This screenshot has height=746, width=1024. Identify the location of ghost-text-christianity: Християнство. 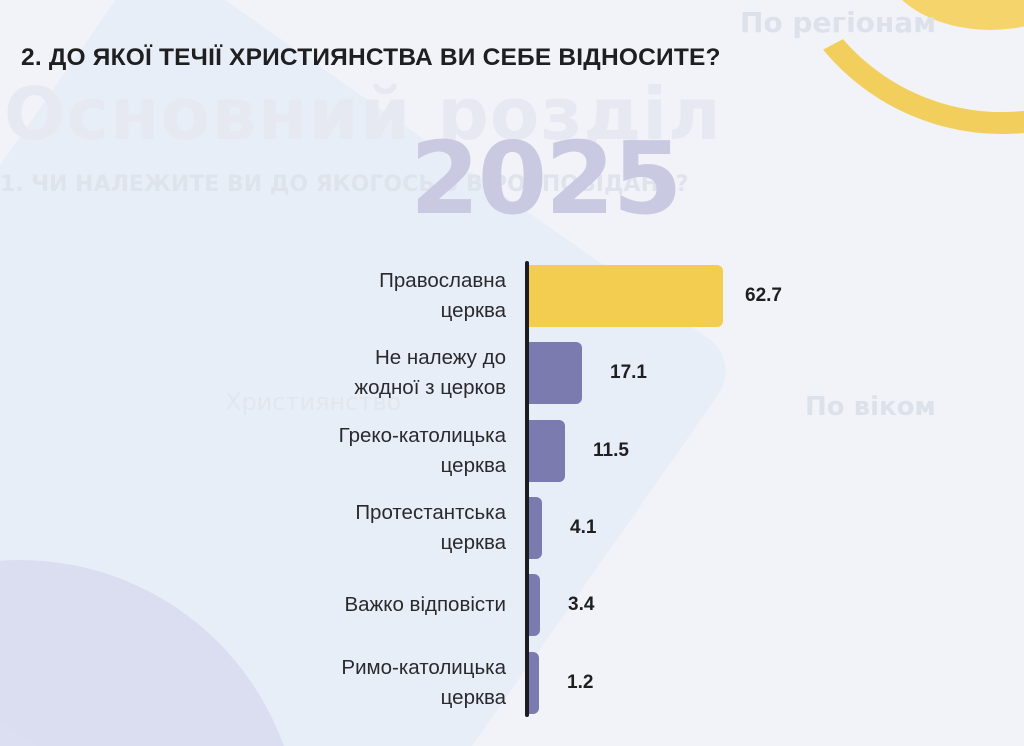
(313, 402).